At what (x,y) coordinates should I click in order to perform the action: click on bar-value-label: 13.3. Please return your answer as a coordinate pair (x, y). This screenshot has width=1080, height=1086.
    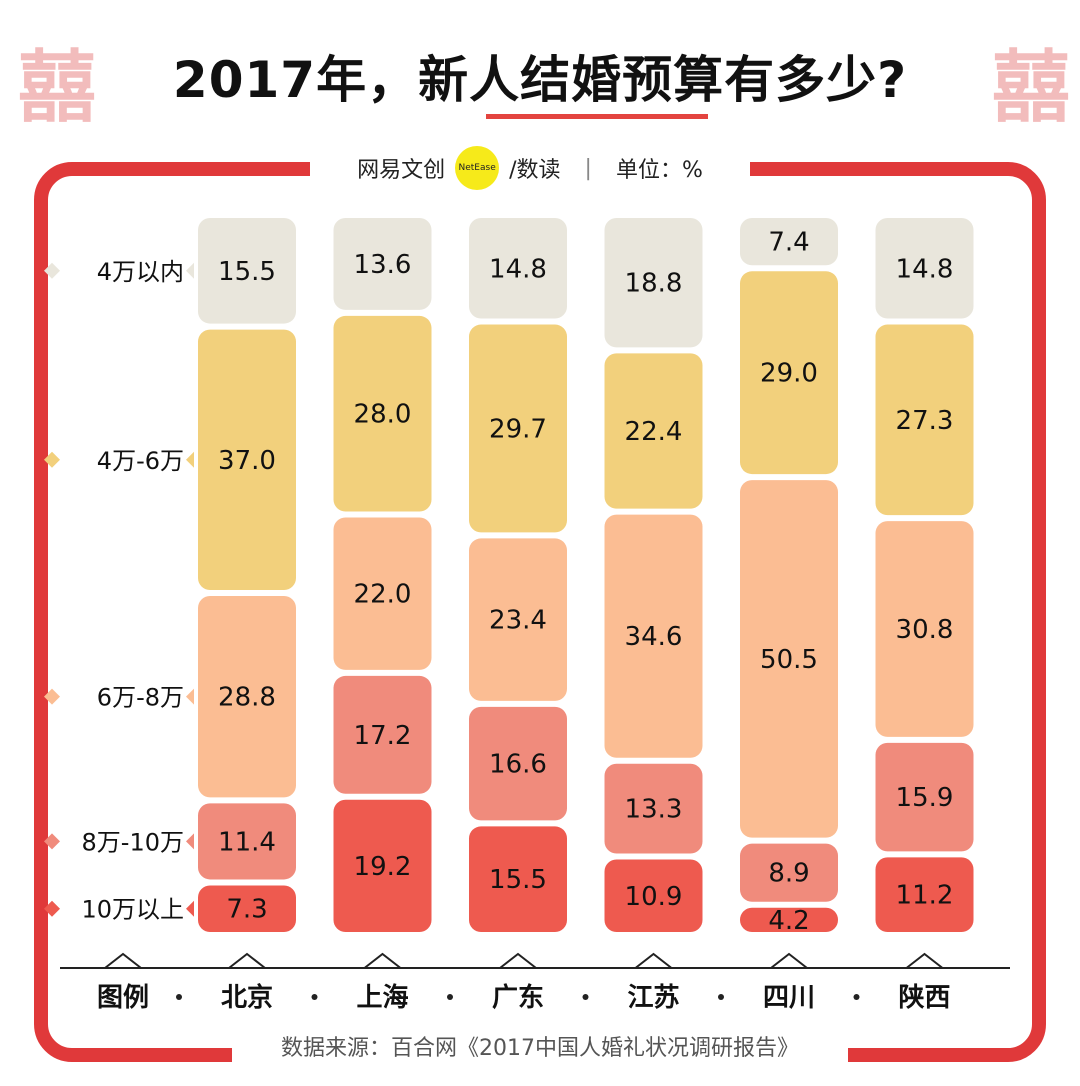
    Looking at the image, I should click on (654, 810).